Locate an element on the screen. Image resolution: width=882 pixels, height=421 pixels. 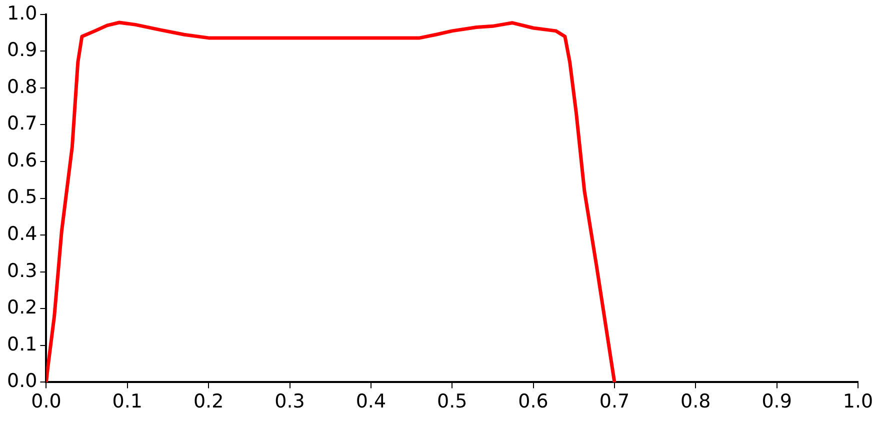
x-tick-label: 0.8 is located at coordinates (695, 401).